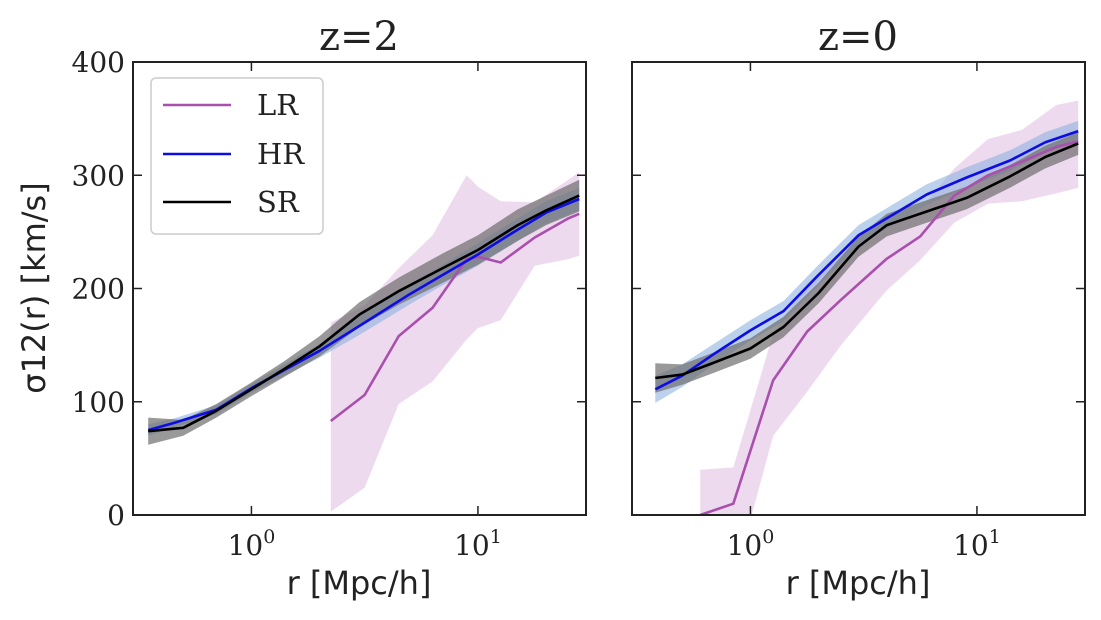 The width and height of the screenshot is (1101, 620). What do you see at coordinates (281, 154) in the screenshot?
I see `legend-label-hr: HR` at bounding box center [281, 154].